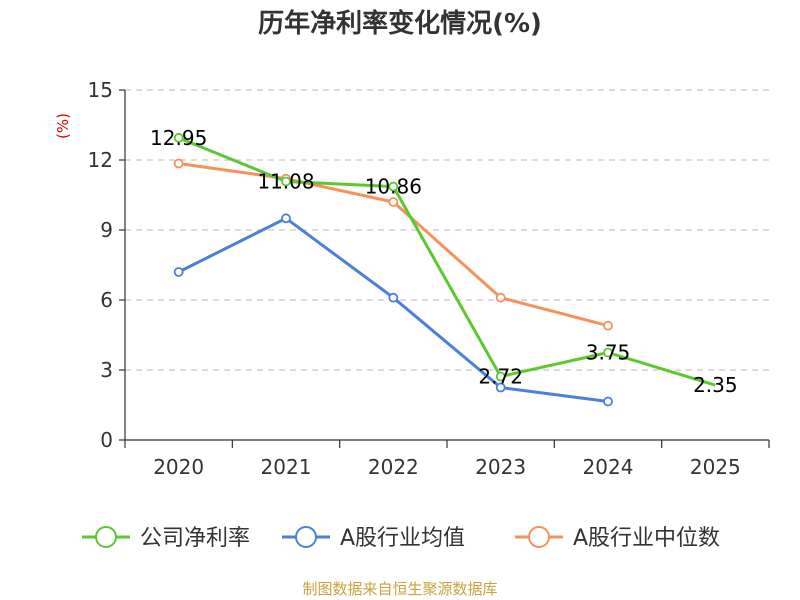  I want to click on source-note: 制图数据来自恒生聚源数据库, so click(399, 589).